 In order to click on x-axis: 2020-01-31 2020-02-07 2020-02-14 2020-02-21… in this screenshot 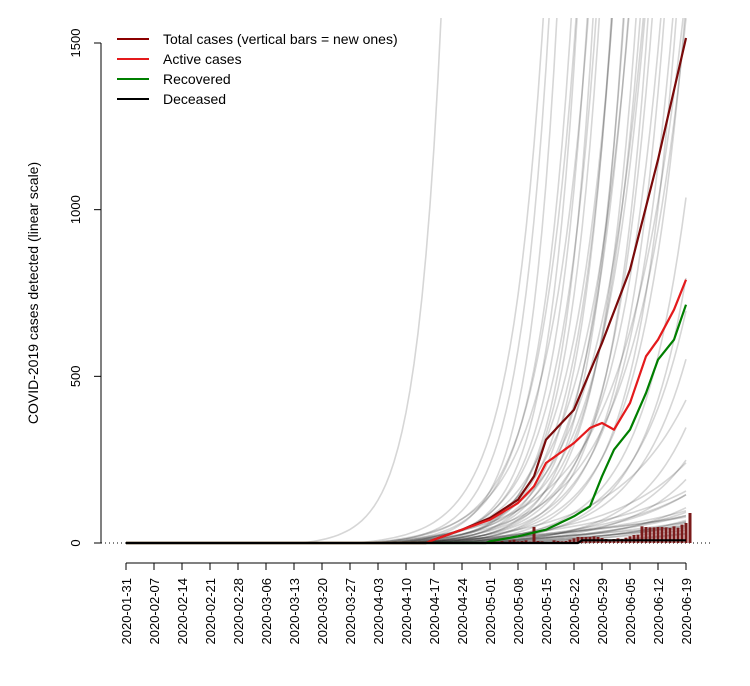, I will do `click(406, 603)`.